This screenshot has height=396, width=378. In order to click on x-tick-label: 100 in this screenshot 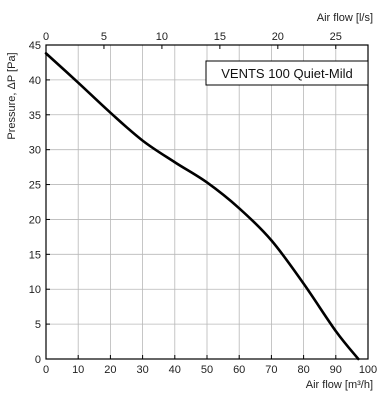, I will do `click(368, 370)`.